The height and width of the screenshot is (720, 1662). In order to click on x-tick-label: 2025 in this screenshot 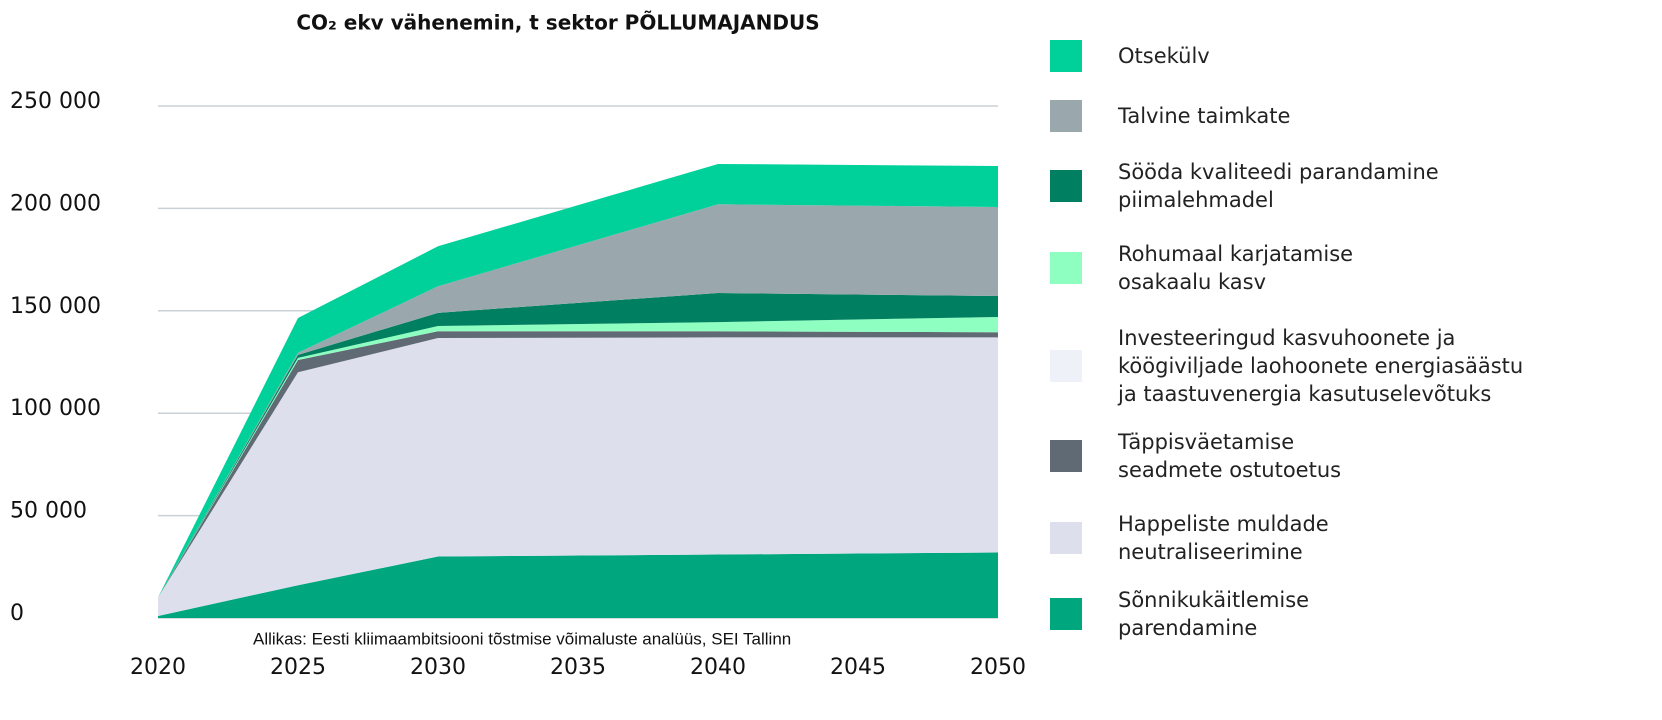, I will do `click(298, 667)`.